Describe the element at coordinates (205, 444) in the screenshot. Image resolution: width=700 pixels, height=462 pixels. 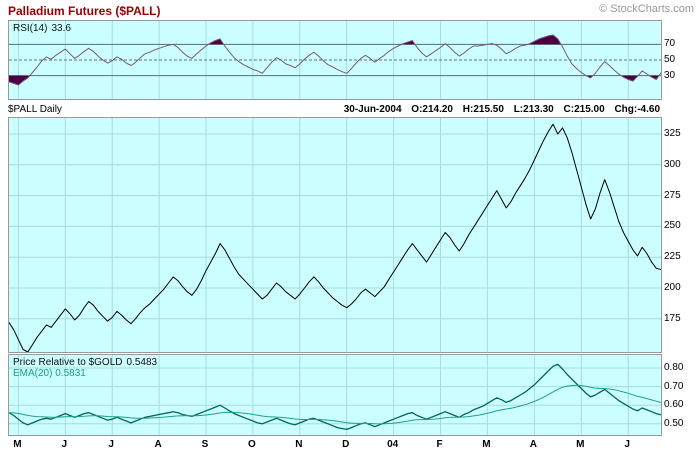
I see `x-axis-label: S` at that location.